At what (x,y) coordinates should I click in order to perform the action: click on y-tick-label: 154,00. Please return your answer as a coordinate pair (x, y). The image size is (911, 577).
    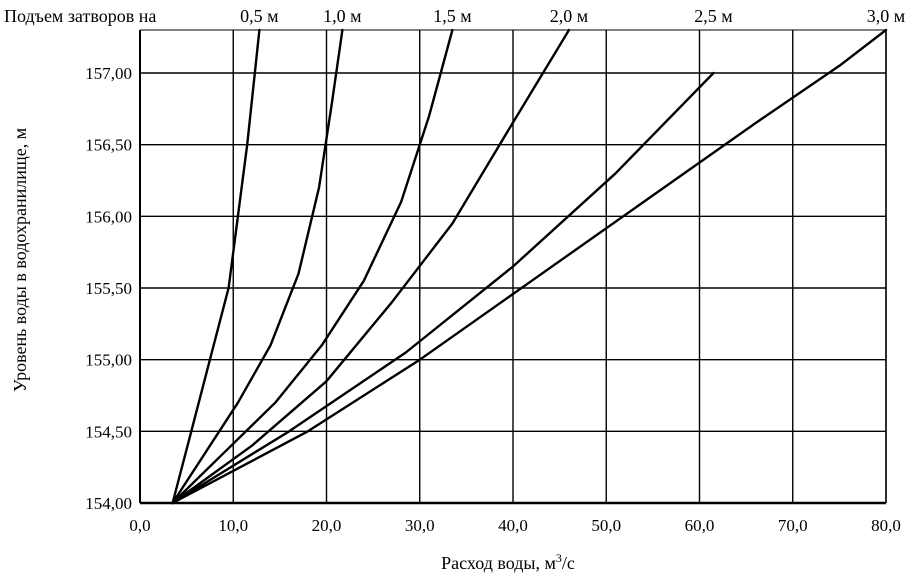
    Looking at the image, I should click on (108, 503).